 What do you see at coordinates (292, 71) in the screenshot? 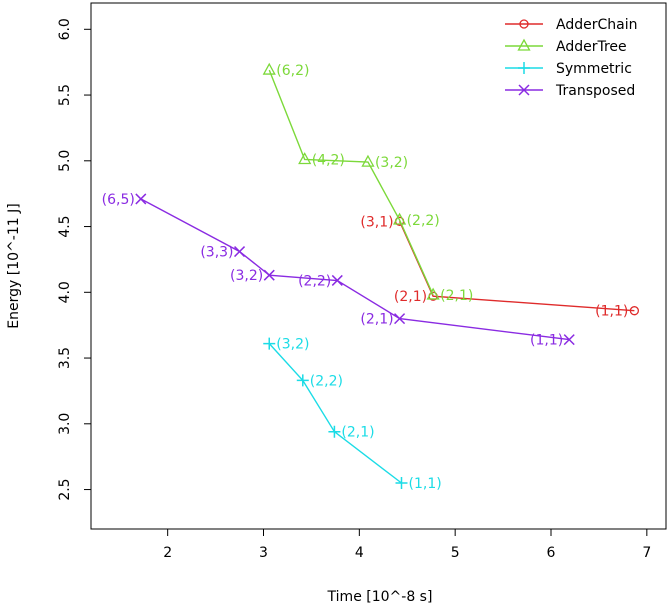
I see `point-label: (6,2)` at bounding box center [292, 71].